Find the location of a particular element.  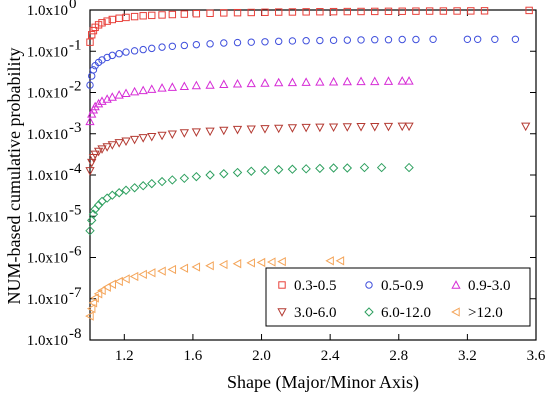

y-axis-title: NUM-based cumulative probability is located at coordinates (14, 176).